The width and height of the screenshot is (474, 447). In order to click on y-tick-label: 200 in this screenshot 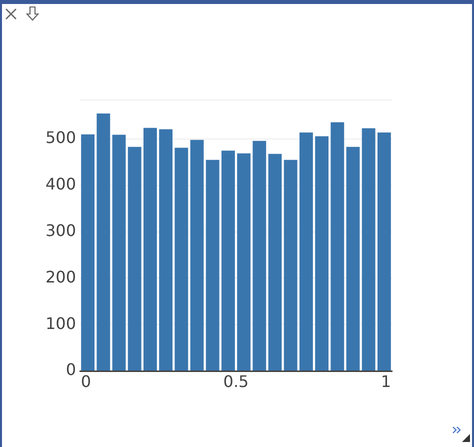, I will do `click(60, 276)`.